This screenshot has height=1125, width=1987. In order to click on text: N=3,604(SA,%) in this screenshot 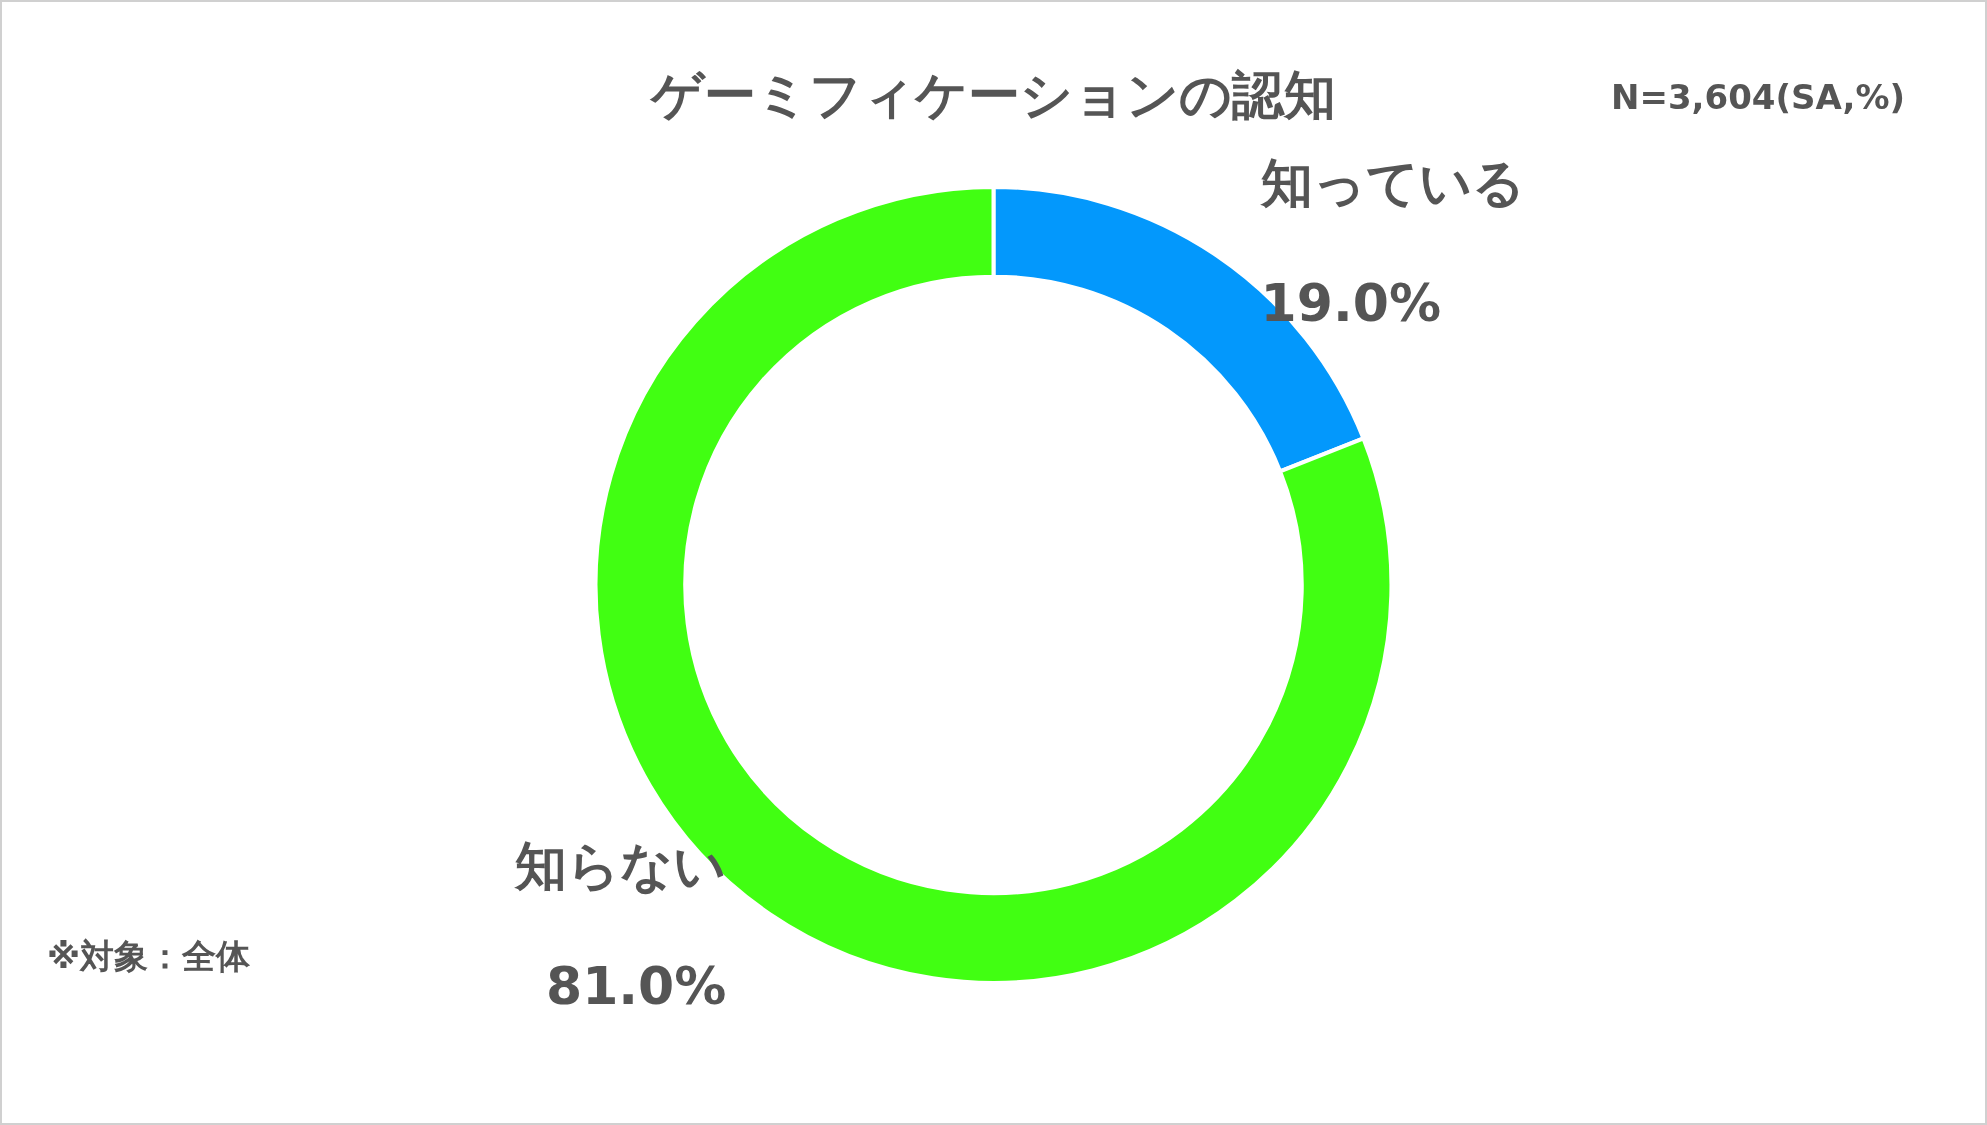, I will do `click(1758, 97)`.